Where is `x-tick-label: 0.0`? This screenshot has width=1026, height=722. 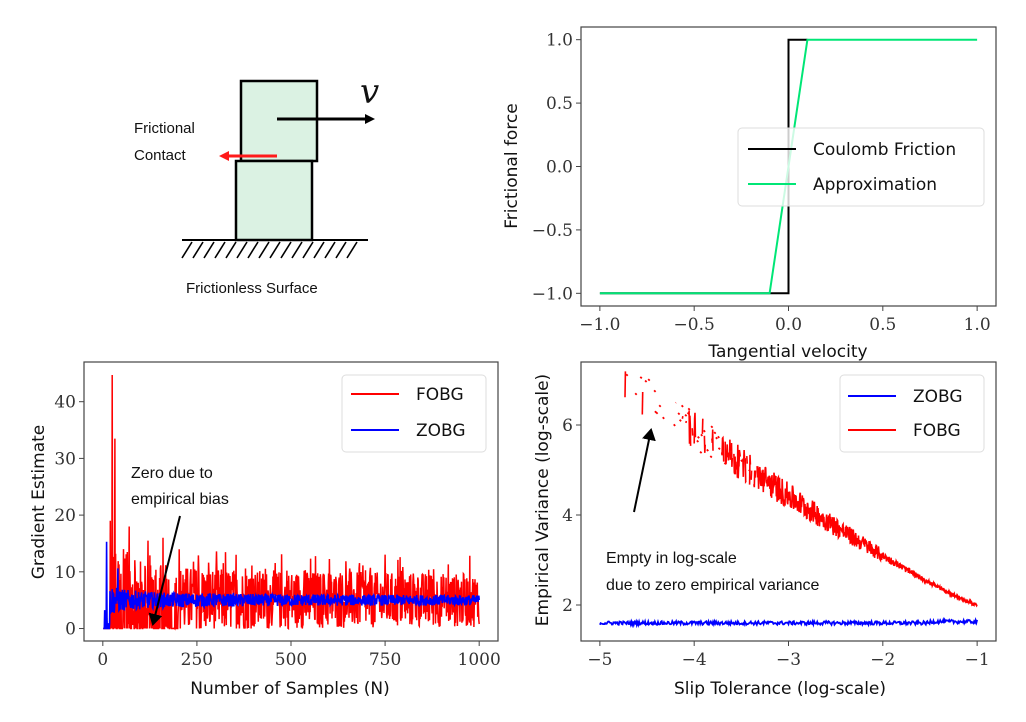
x-tick-label: 0.0 is located at coordinates (788, 325).